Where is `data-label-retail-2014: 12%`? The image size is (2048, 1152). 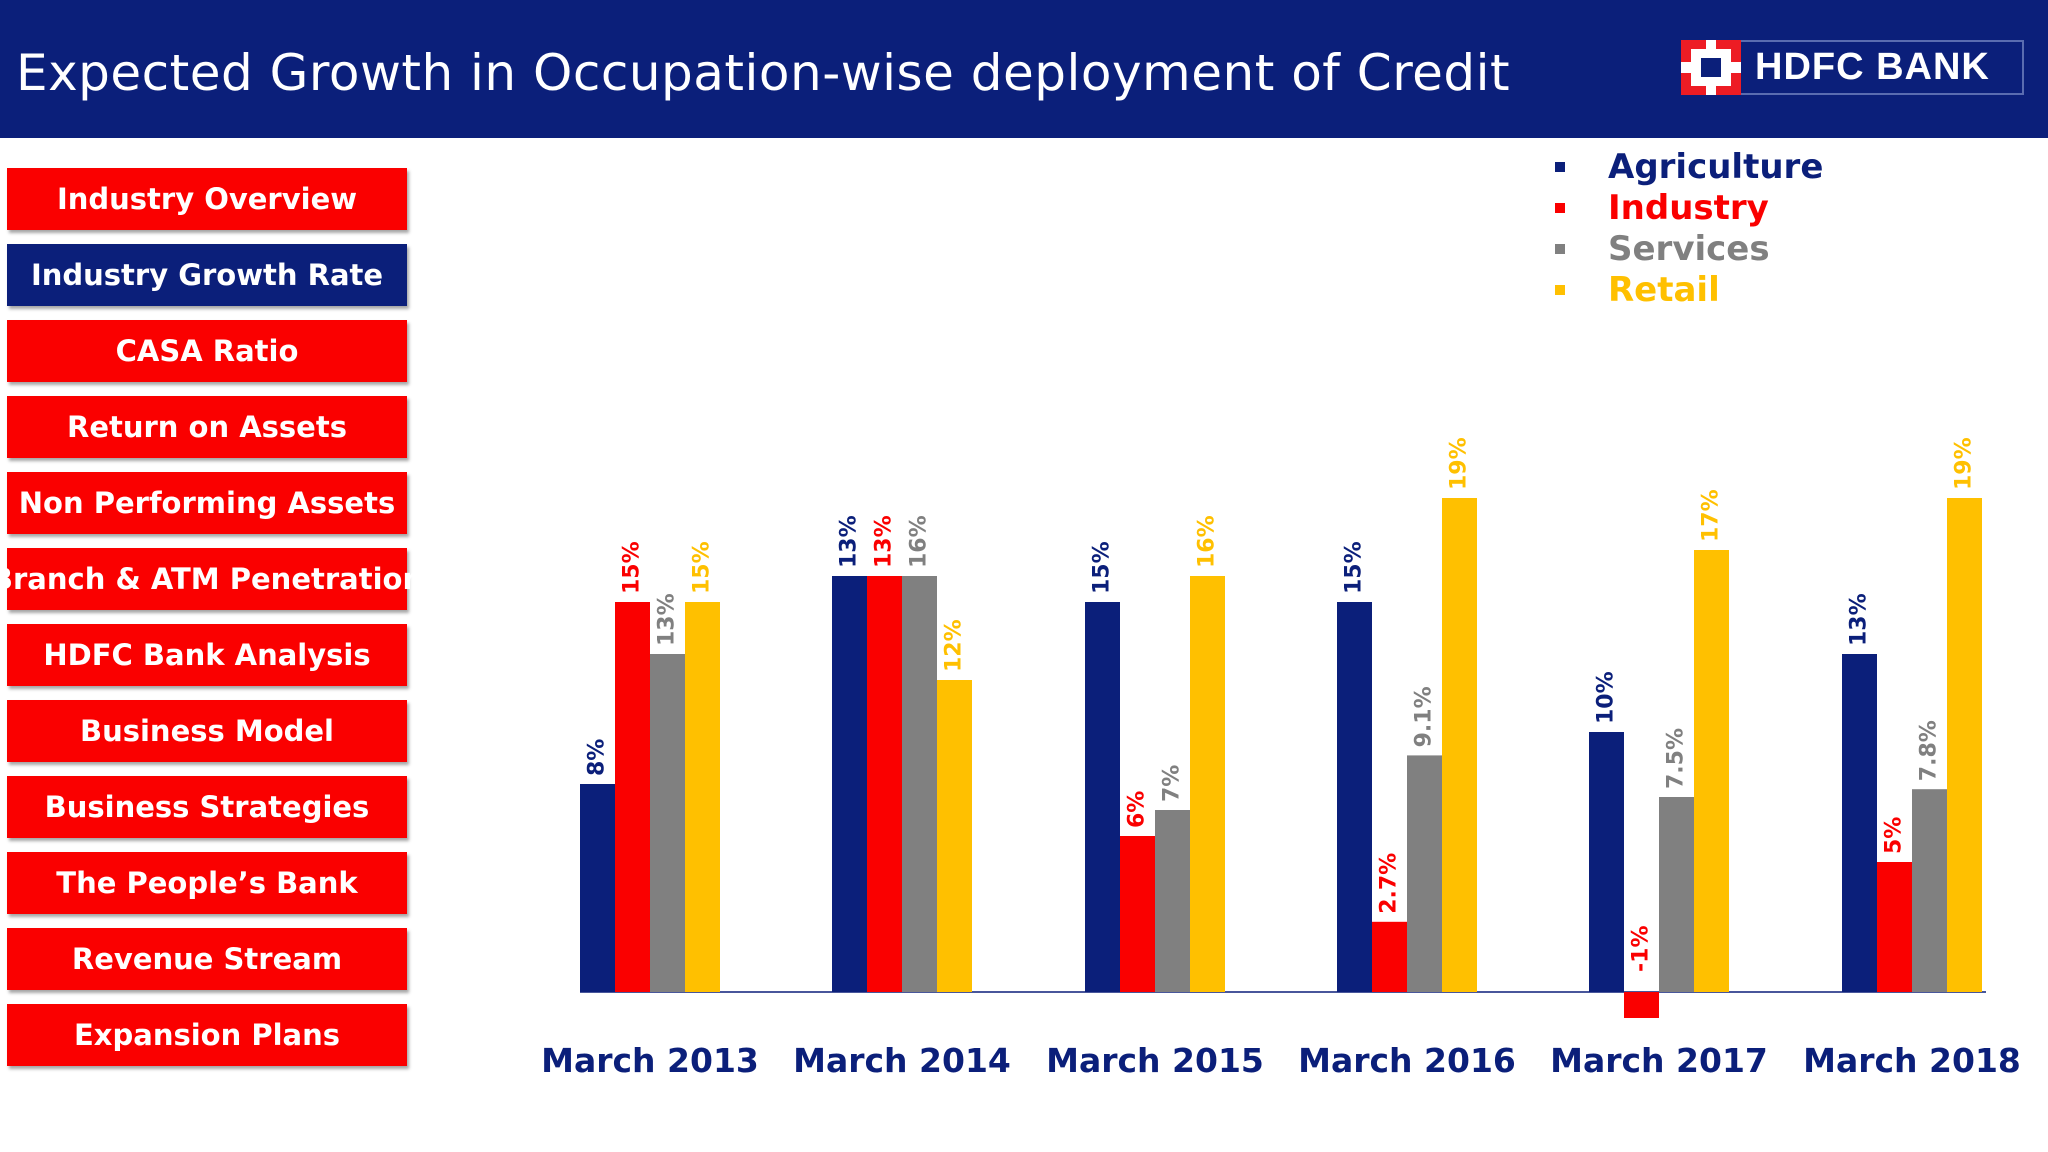 data-label-retail-2014: 12% is located at coordinates (954, 645).